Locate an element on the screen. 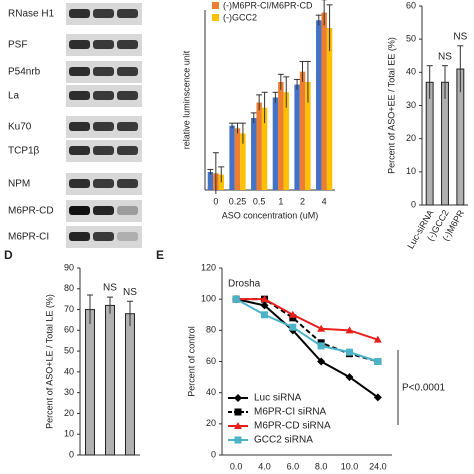 The image size is (474, 474). y-tick-label: 30 is located at coordinates (411, 105).